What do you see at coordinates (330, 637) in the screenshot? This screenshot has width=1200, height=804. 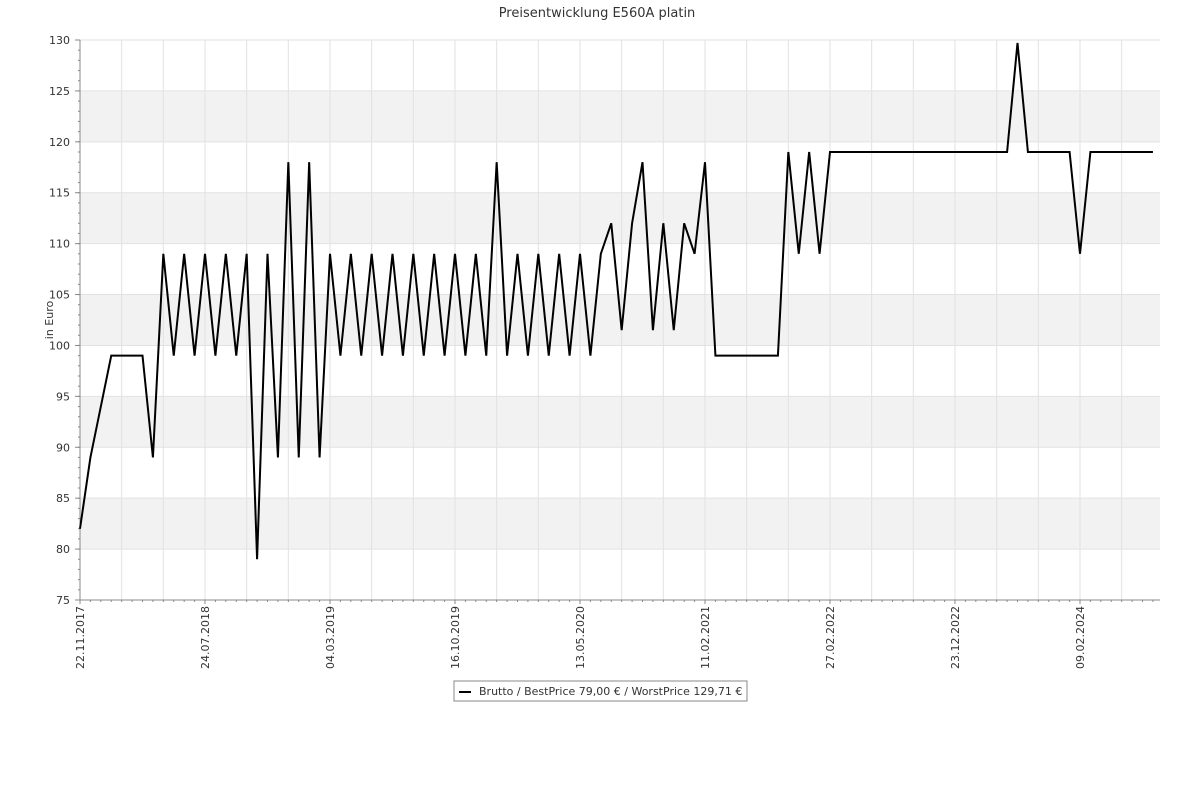 I see `x-tick-label: 04.03.2019` at bounding box center [330, 637].